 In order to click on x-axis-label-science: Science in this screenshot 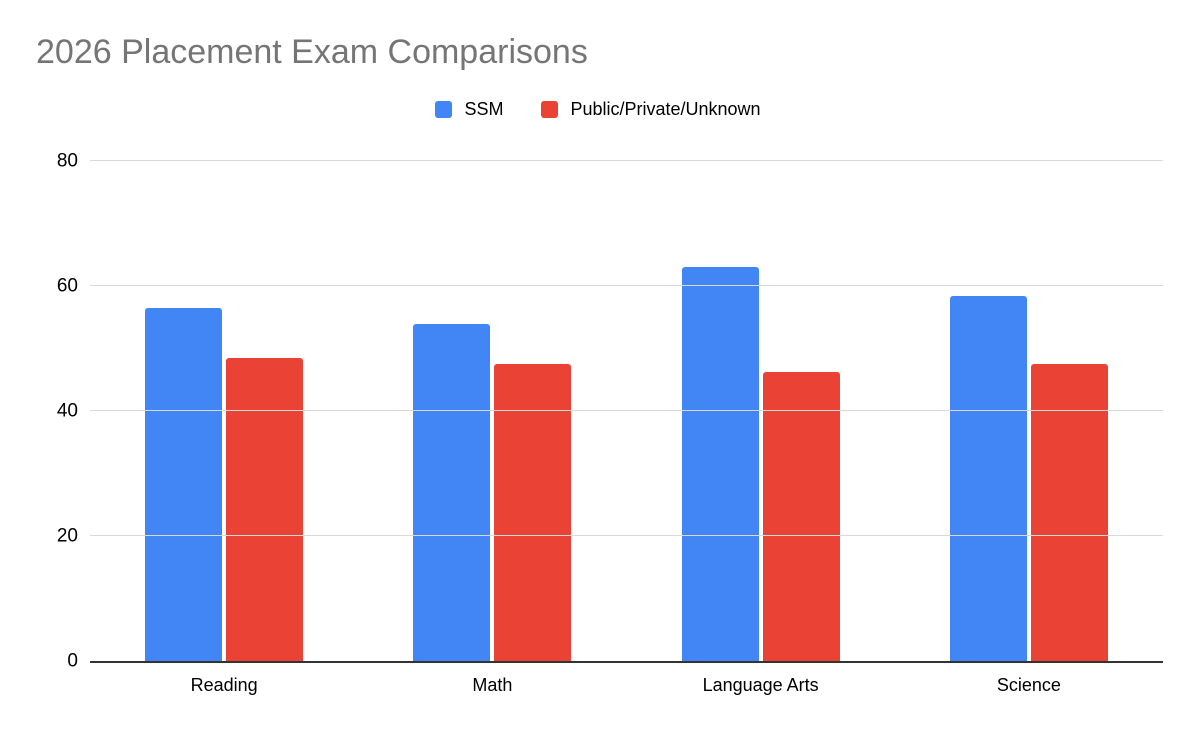, I will do `click(1028, 685)`.